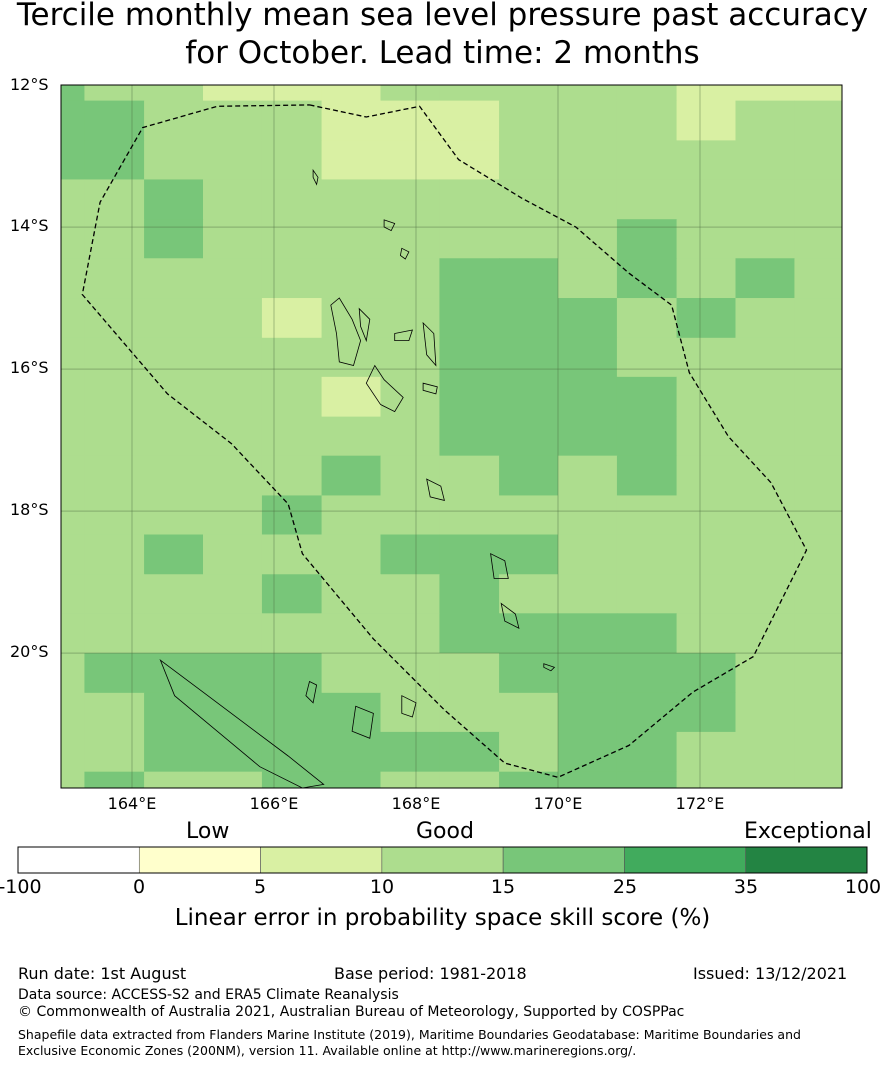 The width and height of the screenshot is (885, 1065). Describe the element at coordinates (625, 887) in the screenshot. I see `colorbar-tick: 25` at that location.